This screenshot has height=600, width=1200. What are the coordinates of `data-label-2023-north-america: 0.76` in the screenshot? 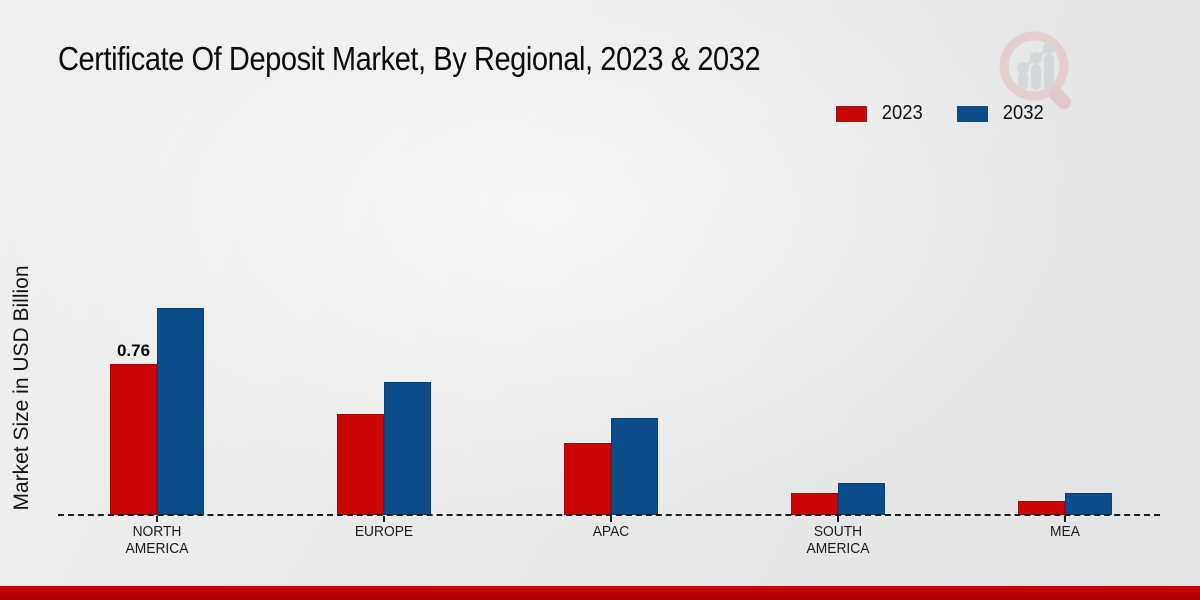 It's located at (133, 350).